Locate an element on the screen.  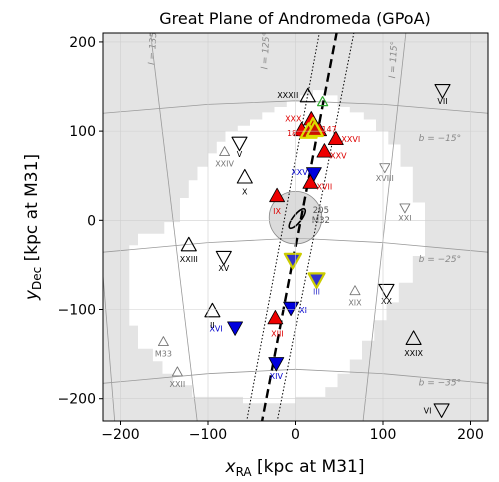
satellite-label: XXII is located at coordinates (178, 384).